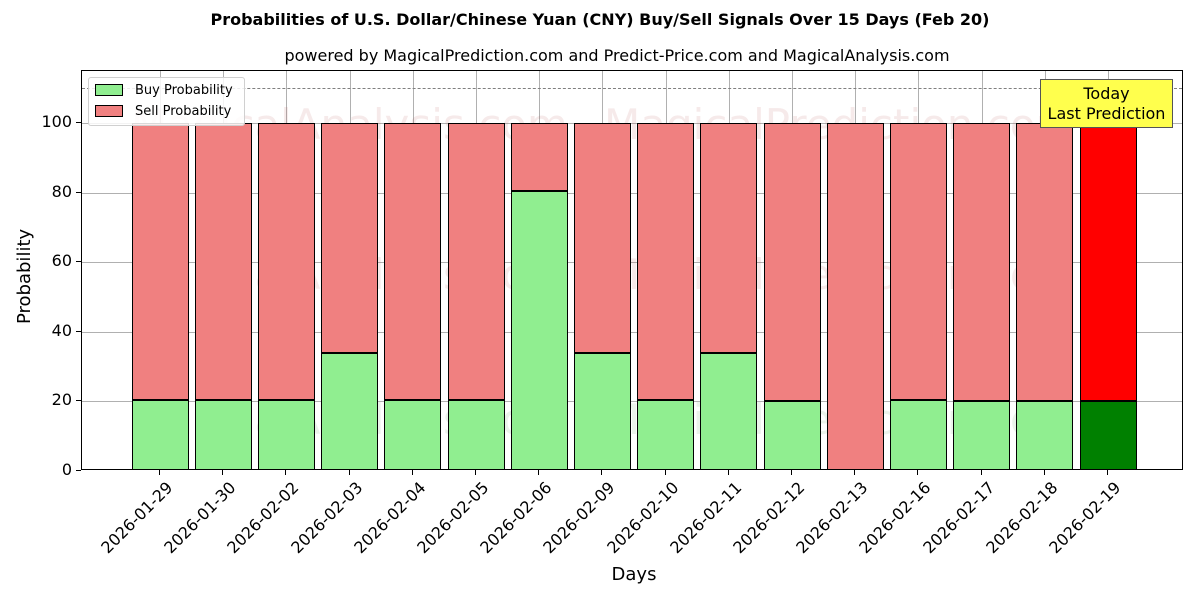 This screenshot has width=1200, height=600. I want to click on y-tick-label: 40, so click(61, 330).